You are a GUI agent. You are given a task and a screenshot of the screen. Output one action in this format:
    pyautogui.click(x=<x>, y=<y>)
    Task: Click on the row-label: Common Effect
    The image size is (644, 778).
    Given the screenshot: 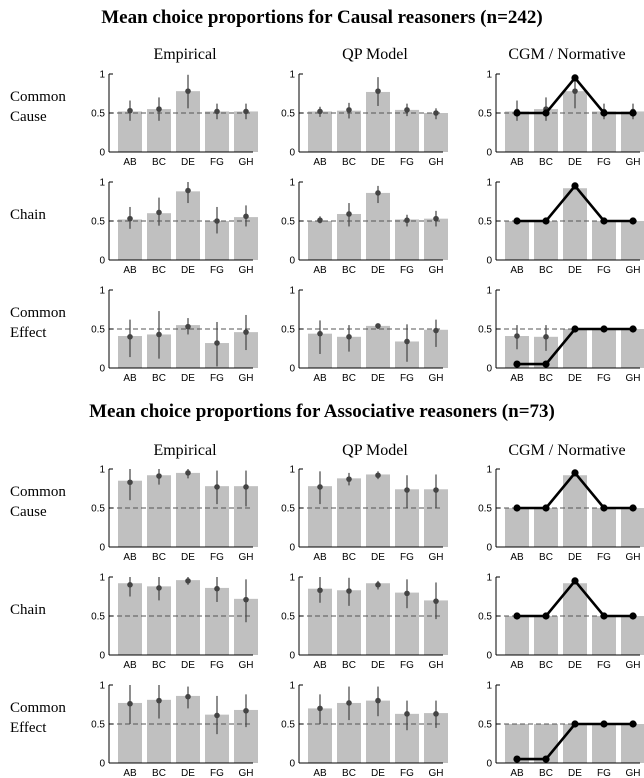 What is the action you would take?
    pyautogui.click(x=38, y=323)
    